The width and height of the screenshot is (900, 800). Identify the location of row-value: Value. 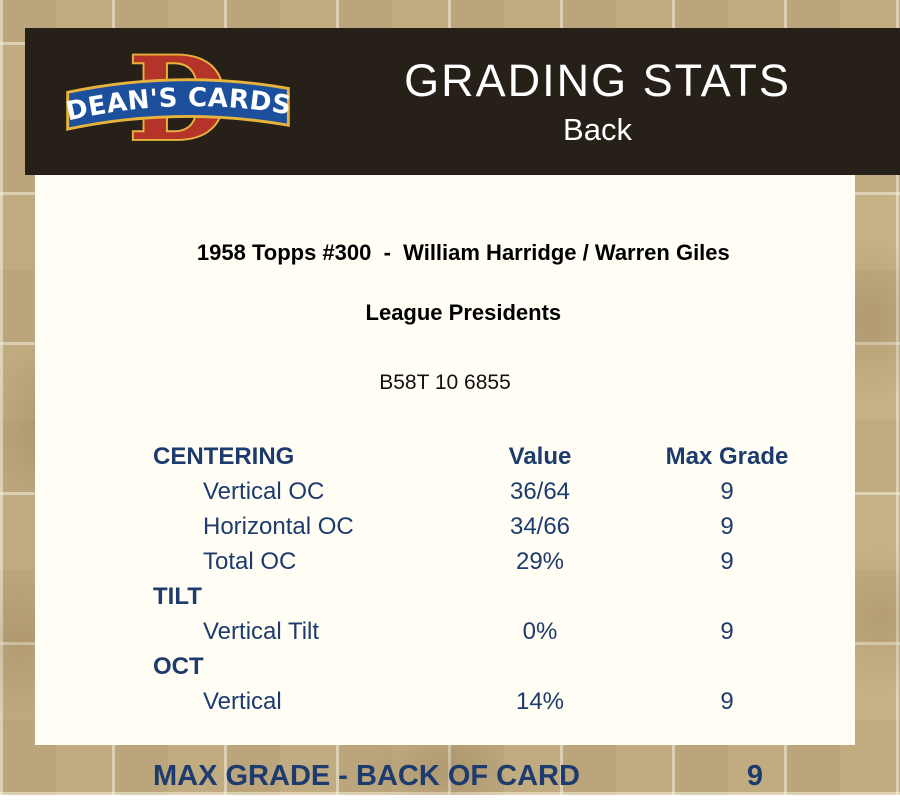
(540, 456).